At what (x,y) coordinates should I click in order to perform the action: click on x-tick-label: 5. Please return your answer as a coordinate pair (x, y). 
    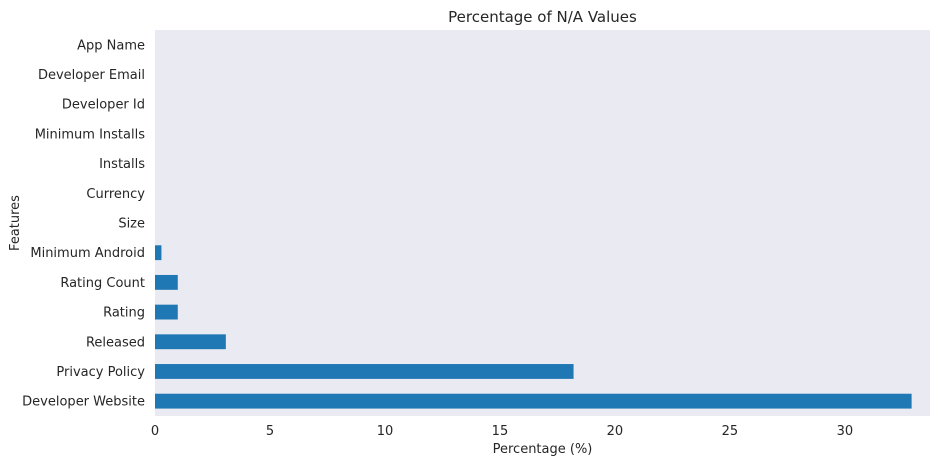
    Looking at the image, I should click on (270, 431).